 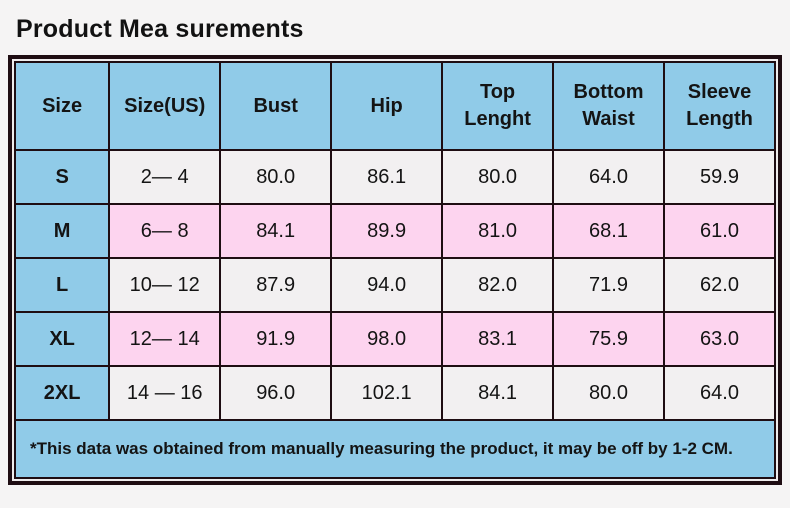 What do you see at coordinates (276, 339) in the screenshot?
I see `cell-bust: 91.9` at bounding box center [276, 339].